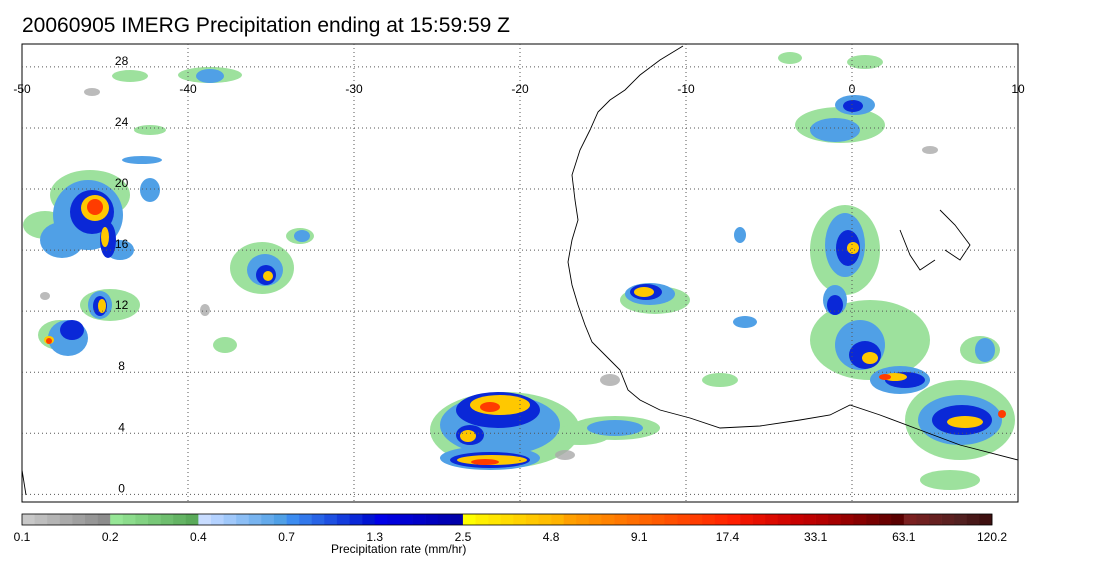  I want to click on colorbar-frame, so click(507, 519).